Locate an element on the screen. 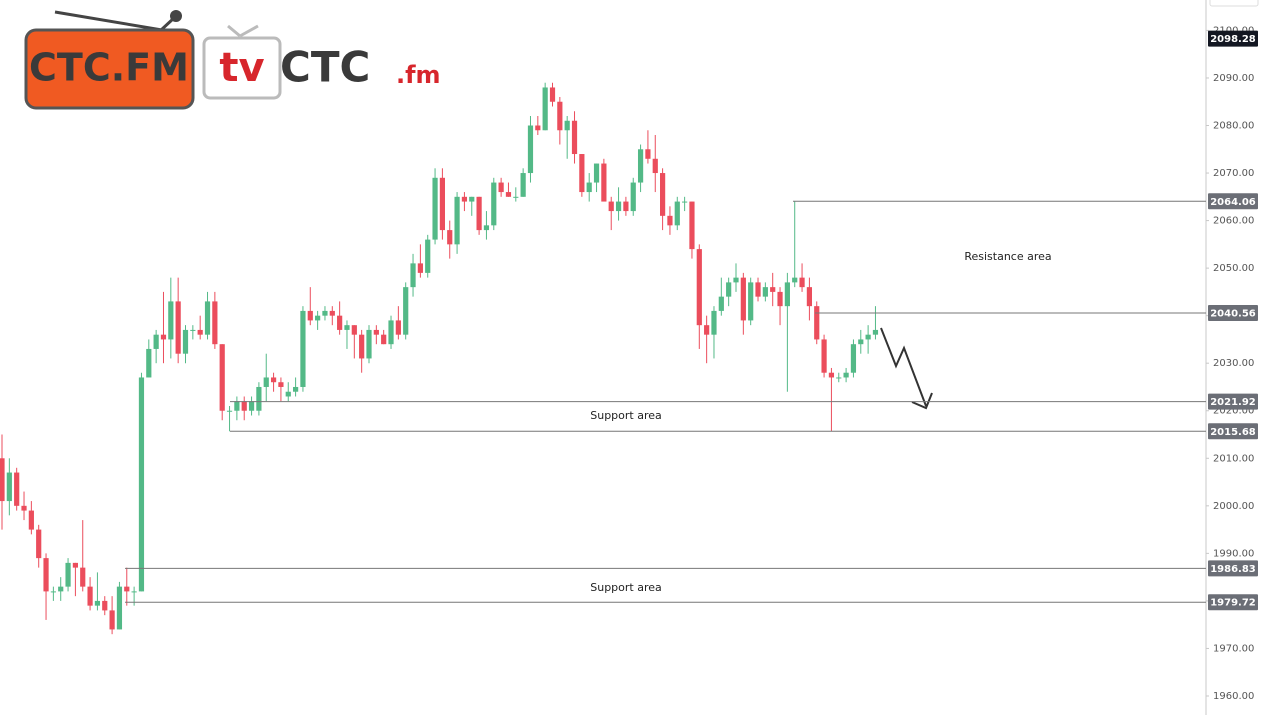  y-tick-label: 2010.00 is located at coordinates (1233, 458).